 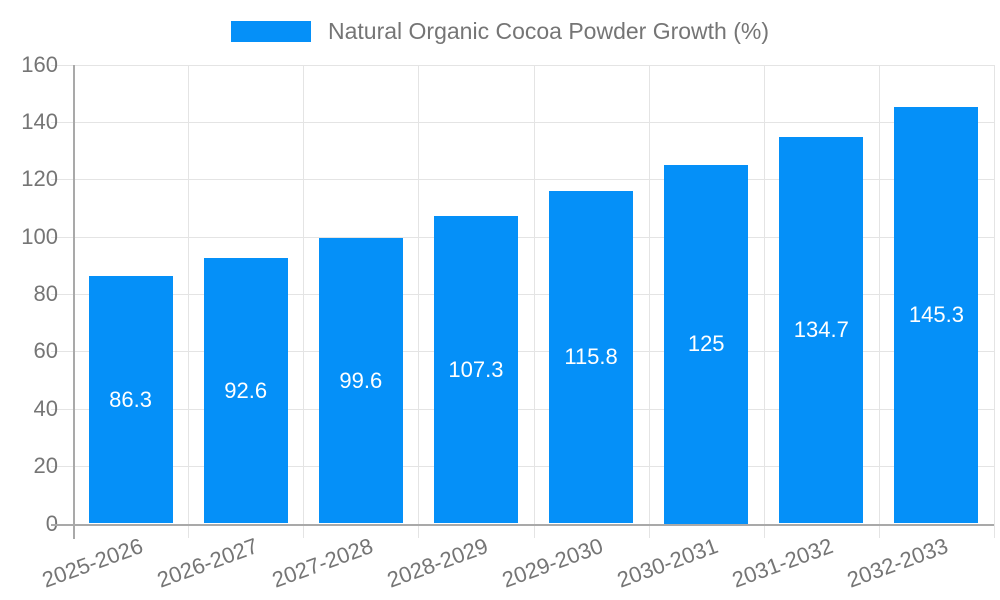 I want to click on bar-2030-2031, so click(x=706, y=344).